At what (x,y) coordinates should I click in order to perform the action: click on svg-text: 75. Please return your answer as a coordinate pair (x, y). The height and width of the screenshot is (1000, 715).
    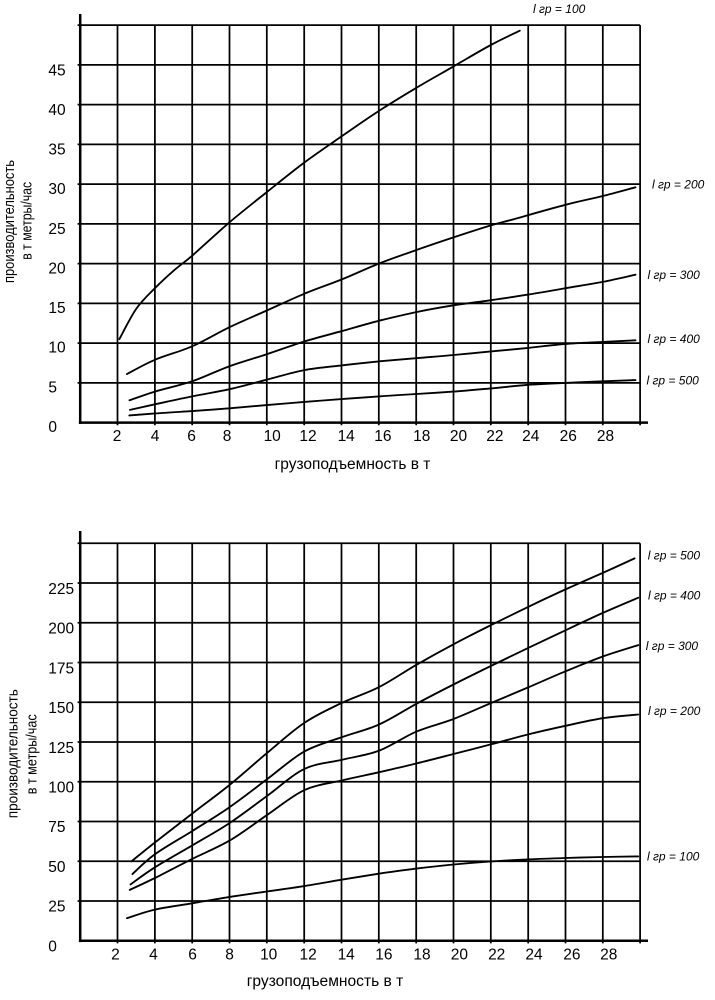
    Looking at the image, I should click on (56, 827).